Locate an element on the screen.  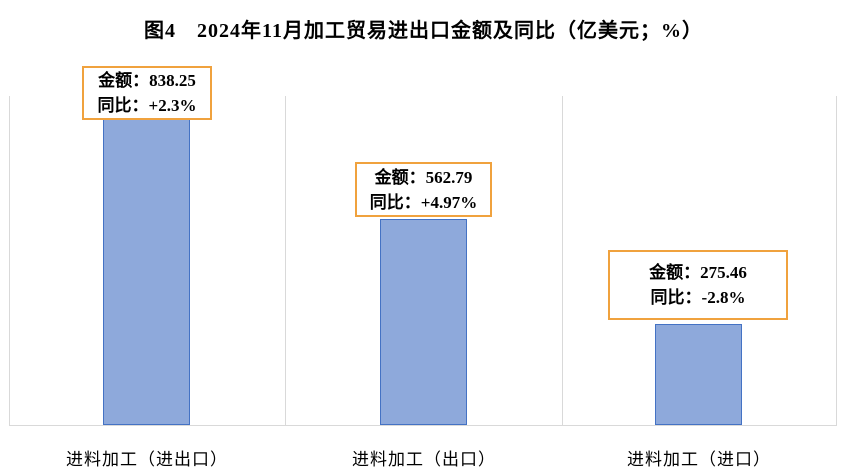
chart-title: 图4 2024年11月加工贸易进出口金额及同比（亿美元；%） is located at coordinates (423, 31).